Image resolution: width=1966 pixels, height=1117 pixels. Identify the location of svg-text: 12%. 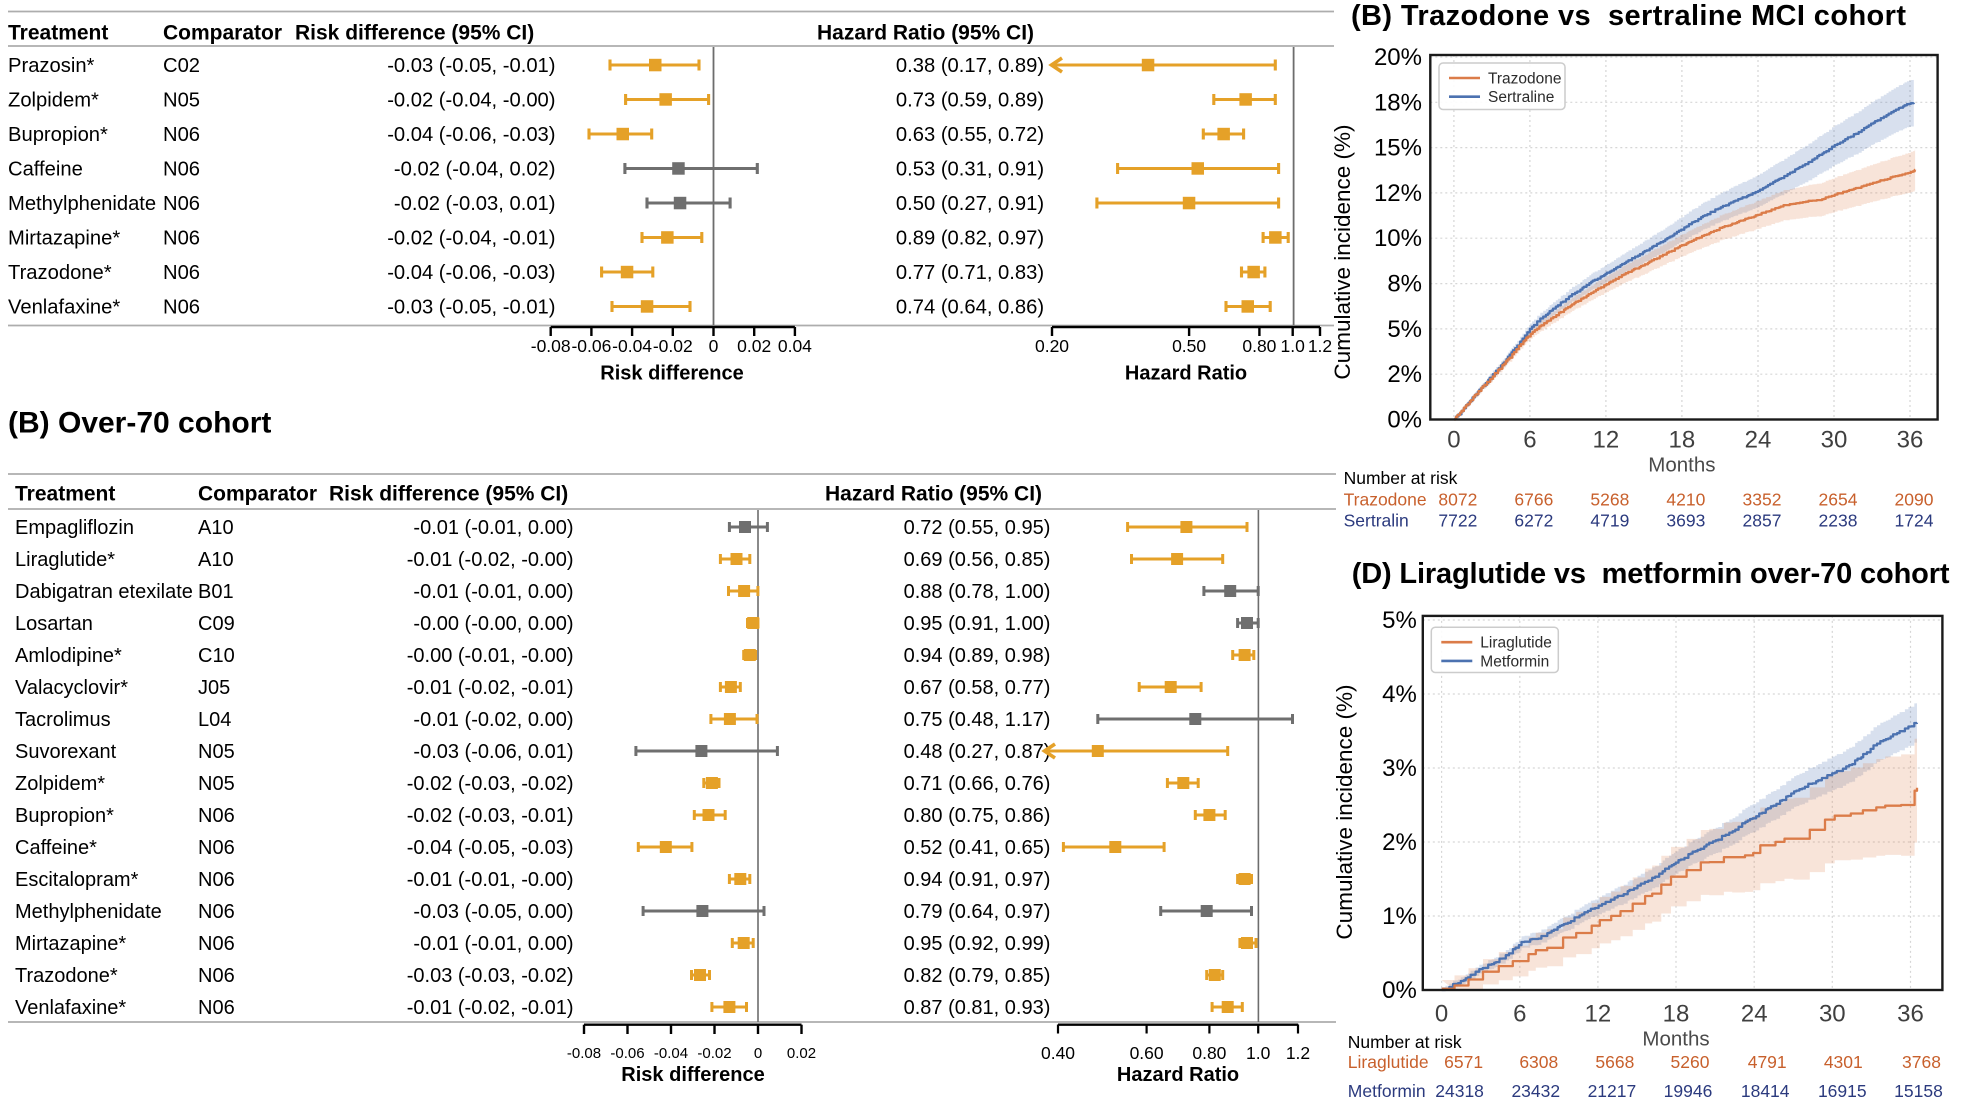
(1398, 193).